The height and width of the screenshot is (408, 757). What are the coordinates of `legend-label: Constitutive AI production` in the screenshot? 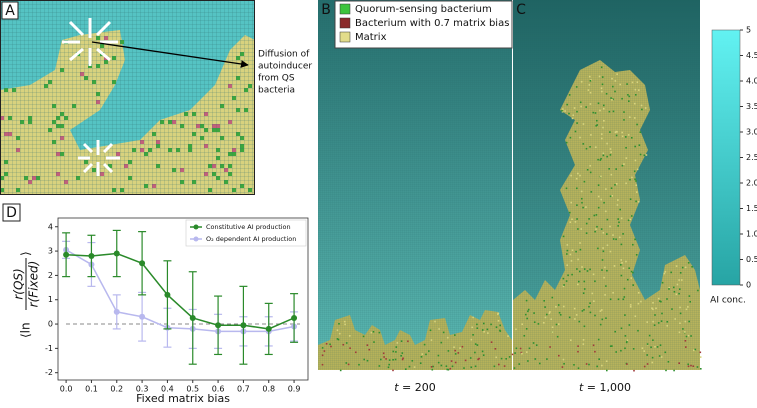 It's located at (248, 227).